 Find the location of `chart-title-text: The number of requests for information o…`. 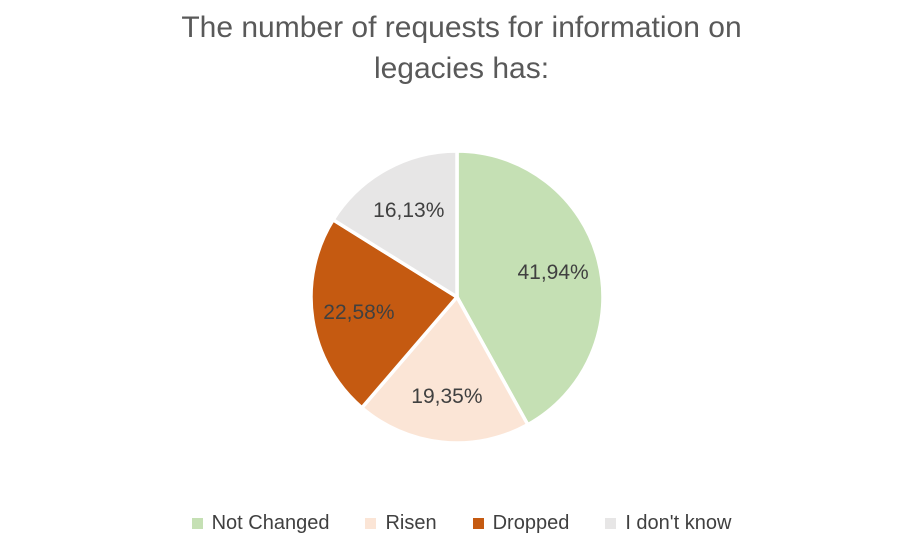

chart-title-text: The number of requests for information o… is located at coordinates (461, 48).